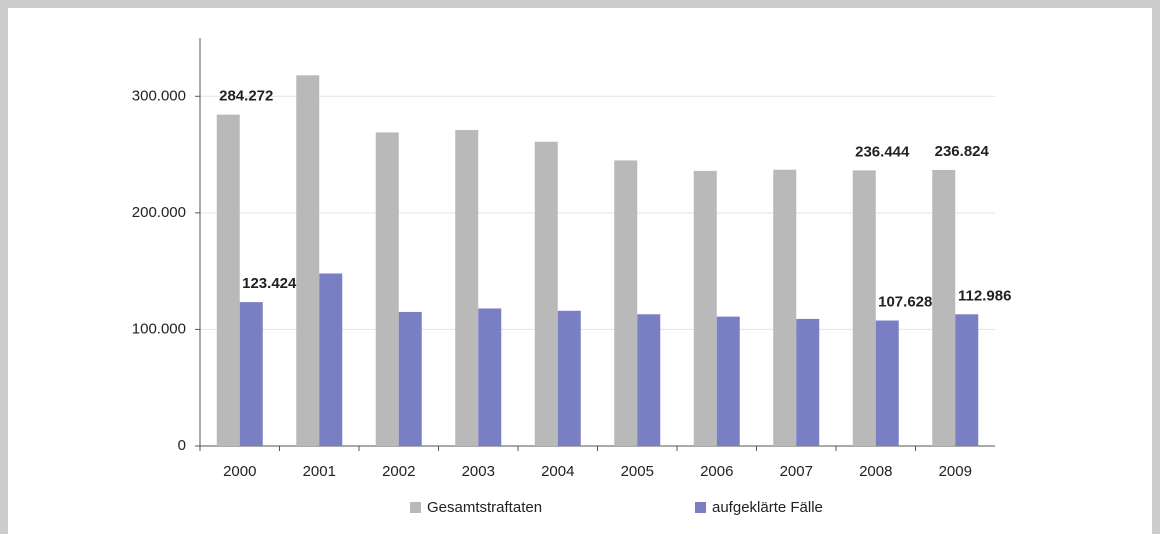  I want to click on y-tick-label: 100.000, so click(159, 328).